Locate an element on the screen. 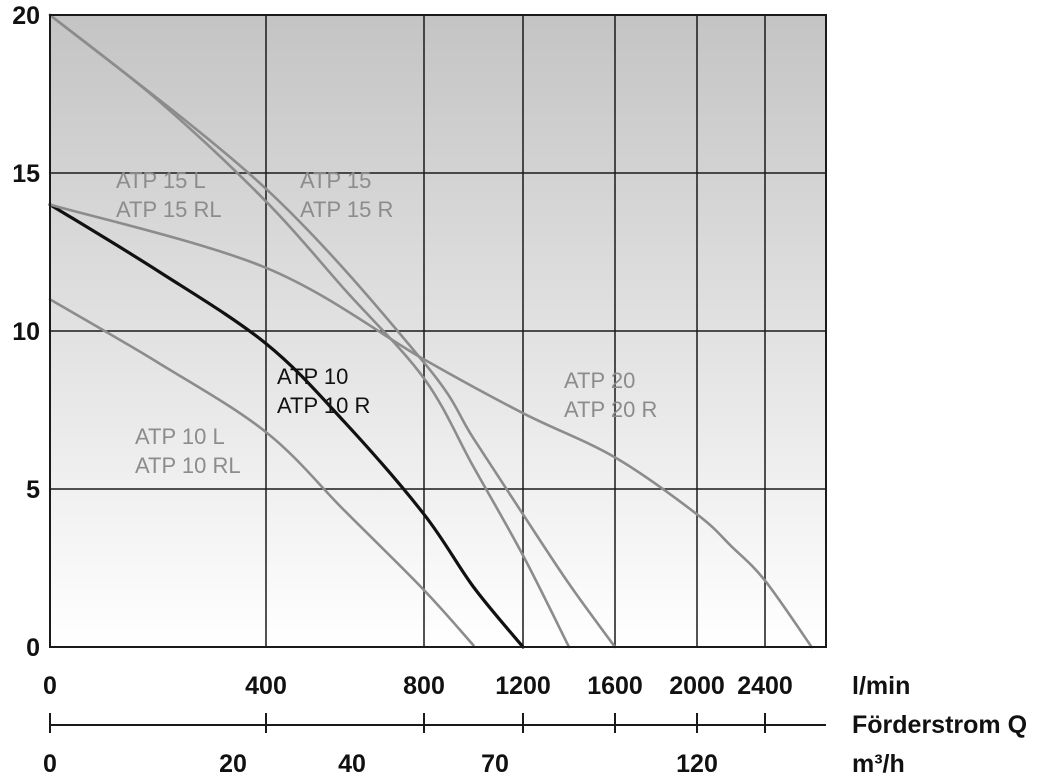 The width and height of the screenshot is (1043, 781). secondary-axis-unit: m³/h is located at coordinates (878, 764).